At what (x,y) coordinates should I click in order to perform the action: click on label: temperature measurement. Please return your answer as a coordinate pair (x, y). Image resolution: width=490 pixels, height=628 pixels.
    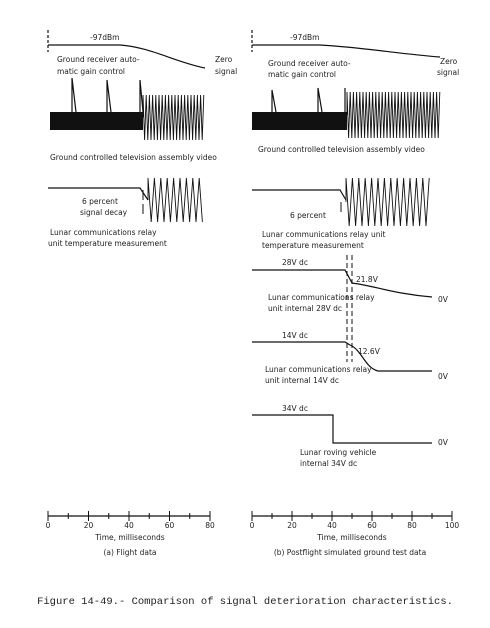
    Looking at the image, I should click on (313, 245).